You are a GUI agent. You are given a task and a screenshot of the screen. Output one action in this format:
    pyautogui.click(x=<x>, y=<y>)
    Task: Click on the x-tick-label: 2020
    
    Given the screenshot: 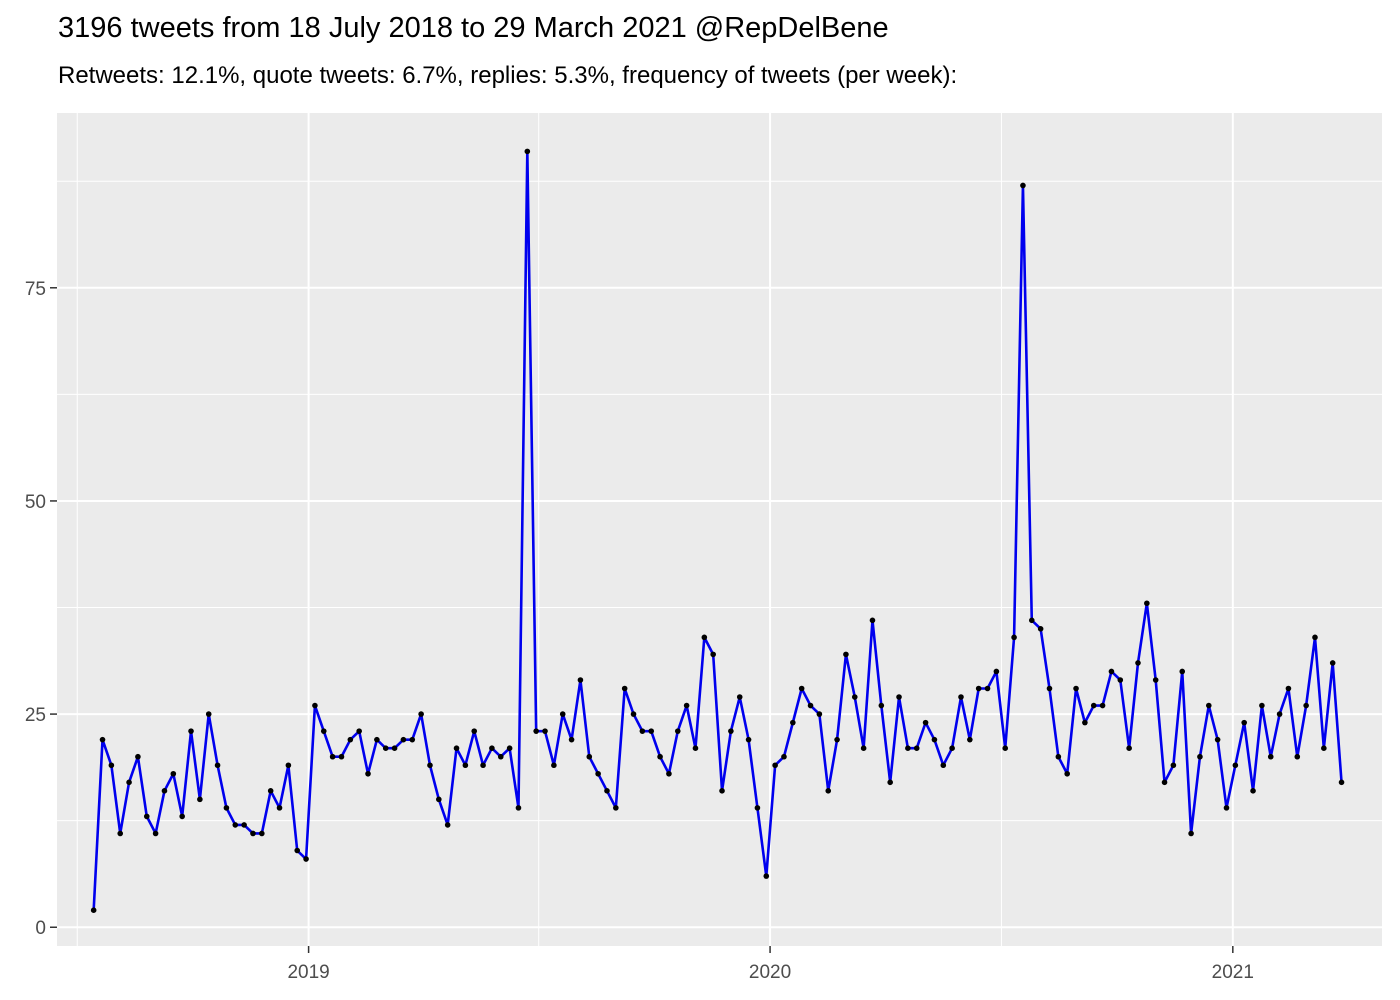 What is the action you would take?
    pyautogui.click(x=770, y=972)
    